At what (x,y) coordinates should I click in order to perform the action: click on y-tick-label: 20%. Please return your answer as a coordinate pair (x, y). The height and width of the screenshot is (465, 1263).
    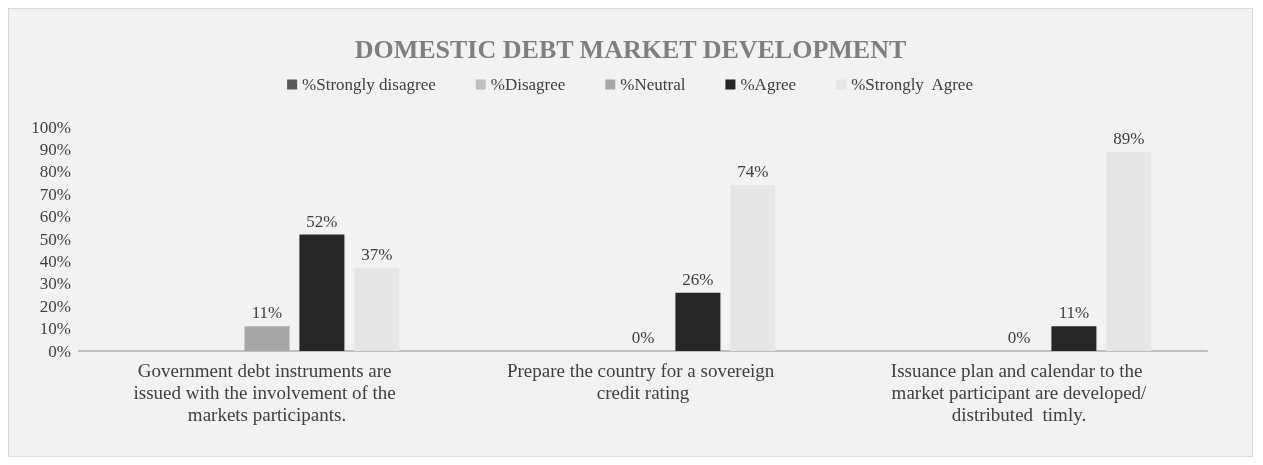
    Looking at the image, I should click on (55, 306).